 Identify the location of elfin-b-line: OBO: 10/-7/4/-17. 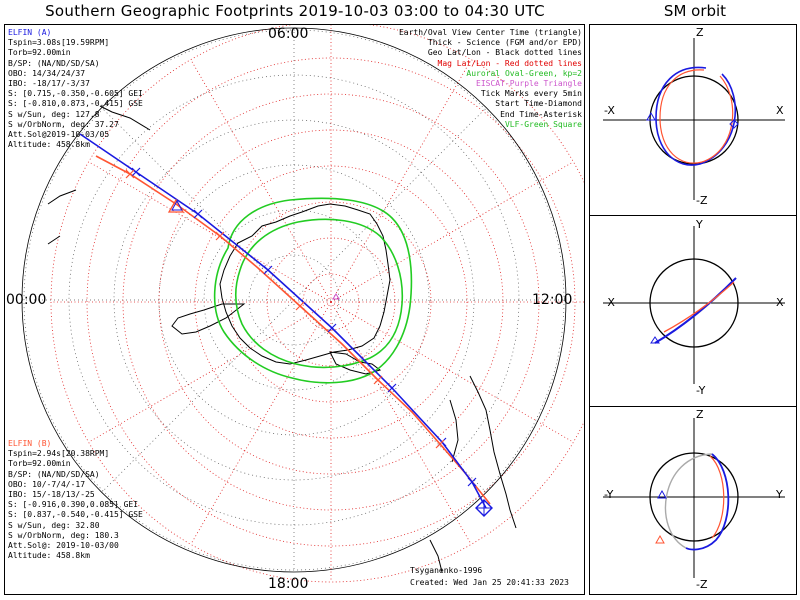
(47, 484).